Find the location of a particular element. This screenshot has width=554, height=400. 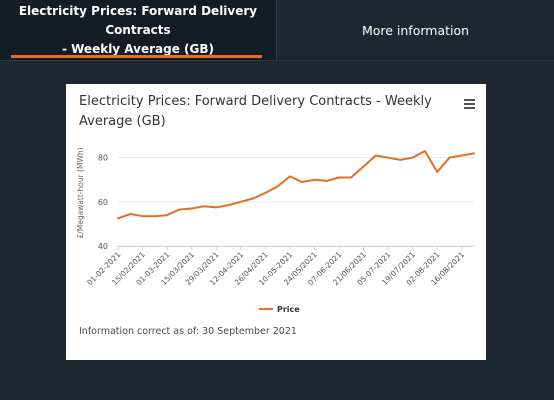

tab-divider is located at coordinates (276, 30).